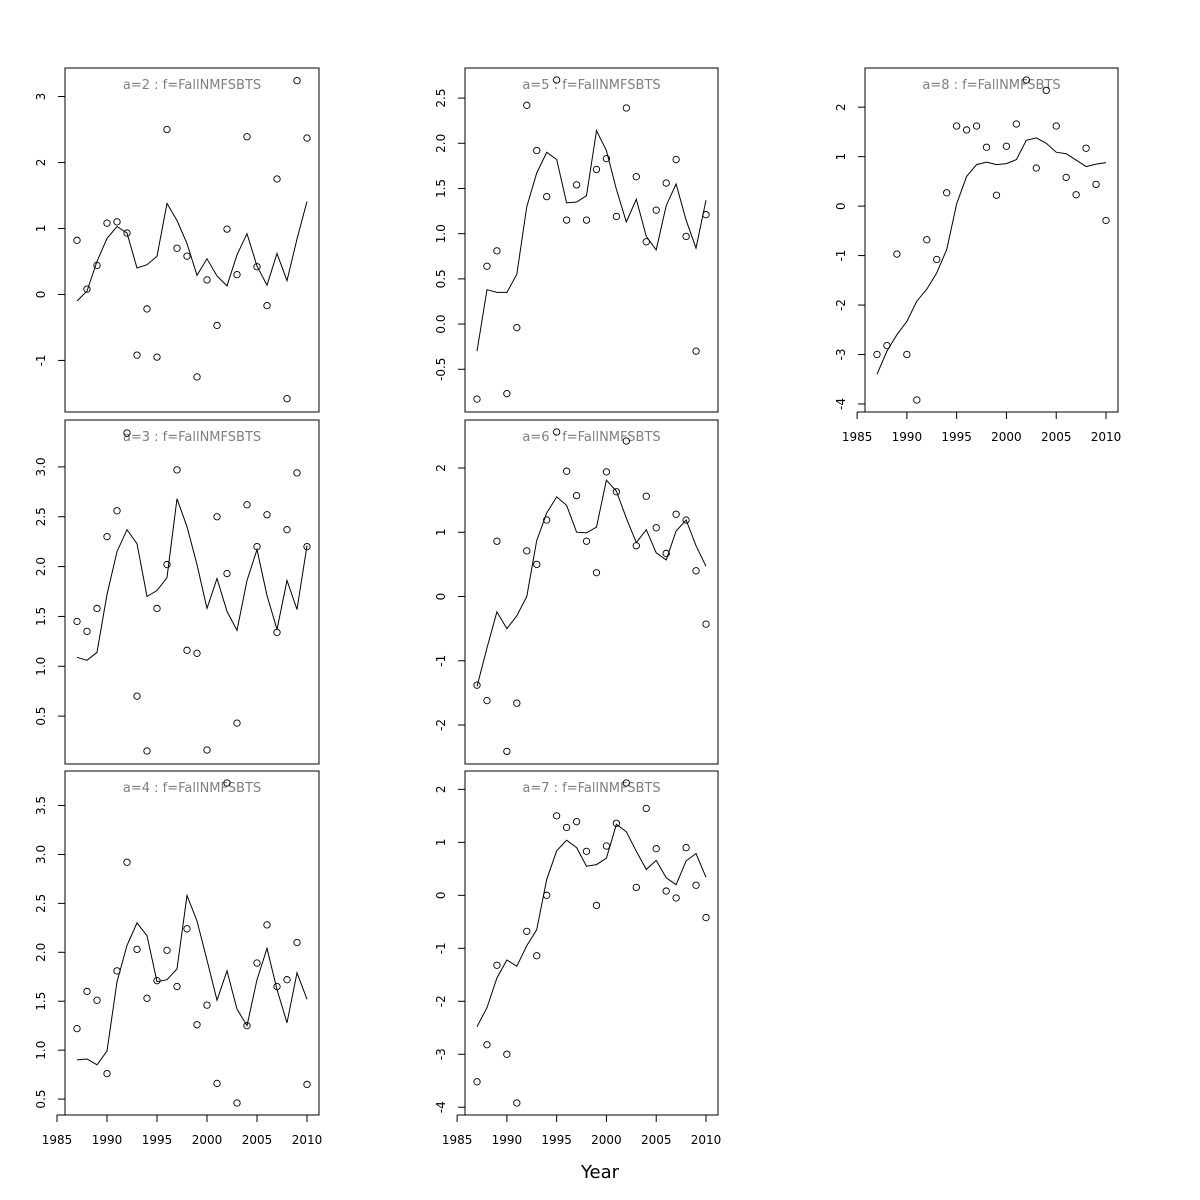 This screenshot has width=1200, height=1200. What do you see at coordinates (600, 1172) in the screenshot?
I see `x-axis-title: Year` at bounding box center [600, 1172].